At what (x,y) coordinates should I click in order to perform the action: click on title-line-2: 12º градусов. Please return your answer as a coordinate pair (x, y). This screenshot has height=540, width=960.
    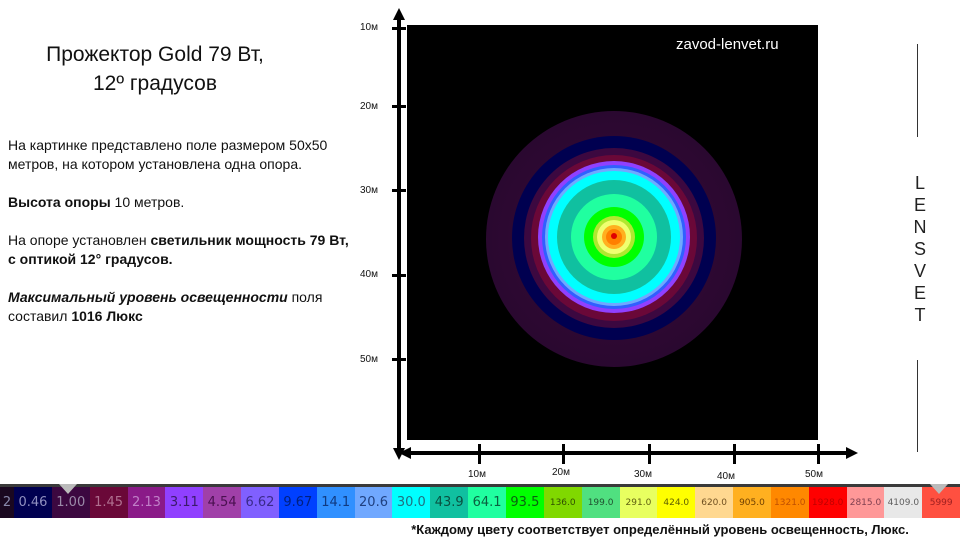
    Looking at the image, I should click on (155, 83).